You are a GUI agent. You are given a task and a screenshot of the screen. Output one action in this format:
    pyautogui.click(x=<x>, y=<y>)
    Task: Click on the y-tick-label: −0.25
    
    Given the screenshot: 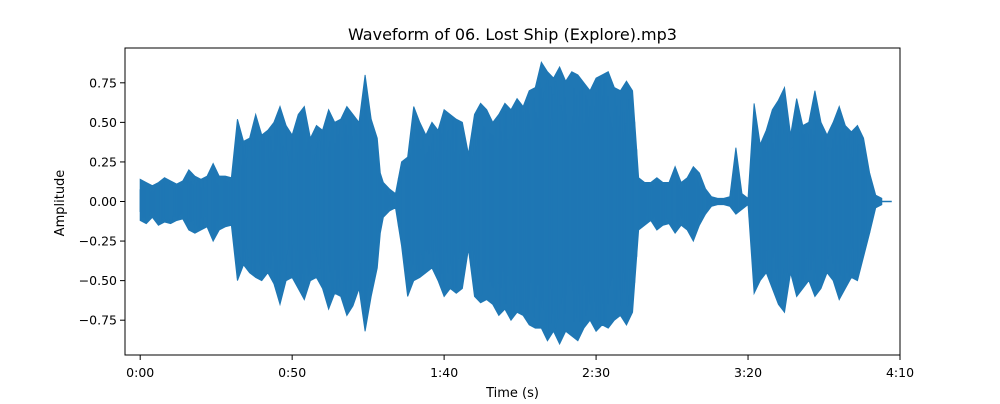 What is the action you would take?
    pyautogui.click(x=98, y=241)
    